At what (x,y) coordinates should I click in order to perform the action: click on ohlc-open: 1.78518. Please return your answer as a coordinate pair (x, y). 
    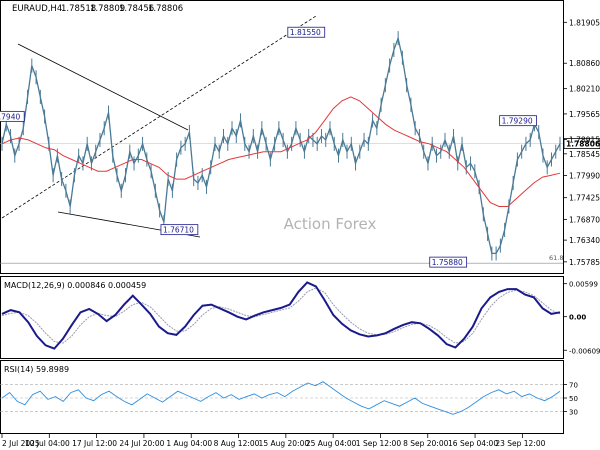
    Looking at the image, I should click on (78, 9).